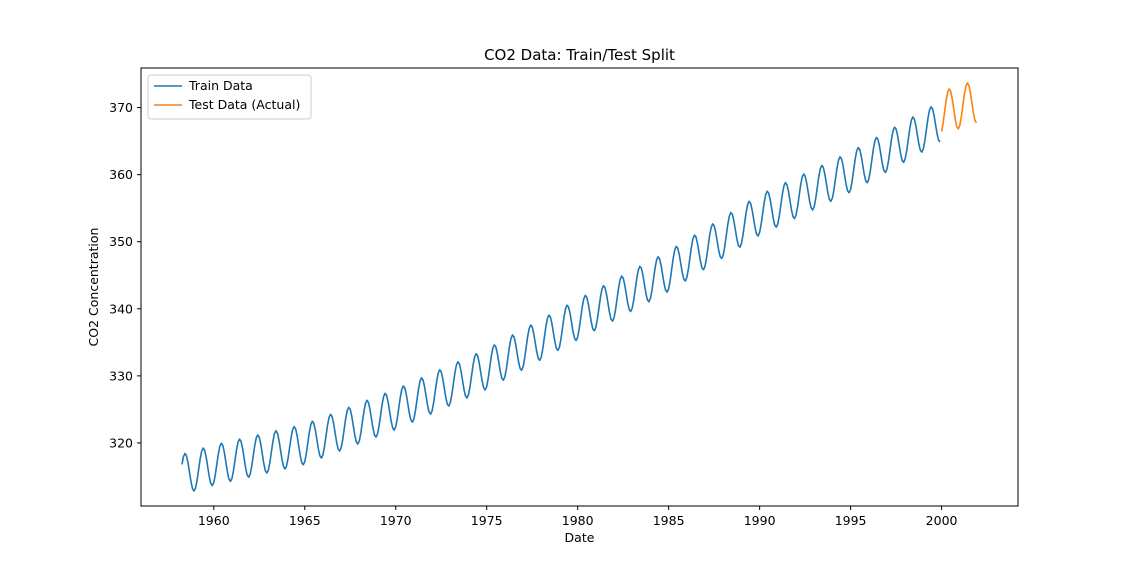 This screenshot has width=1131, height=566. I want to click on y-axis: 320 330 340 350 360 370, so click(125, 275).